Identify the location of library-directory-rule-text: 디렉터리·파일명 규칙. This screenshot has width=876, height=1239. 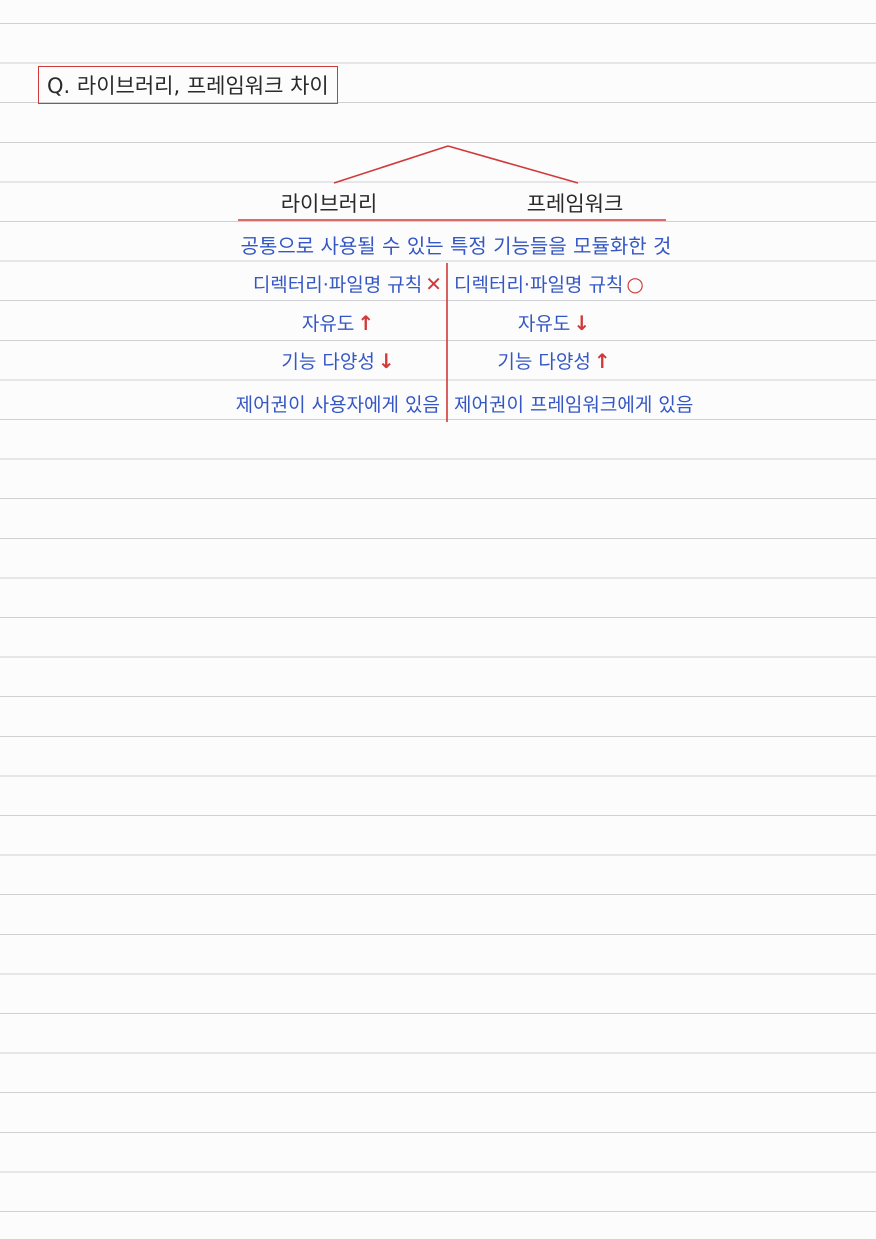
(337, 285).